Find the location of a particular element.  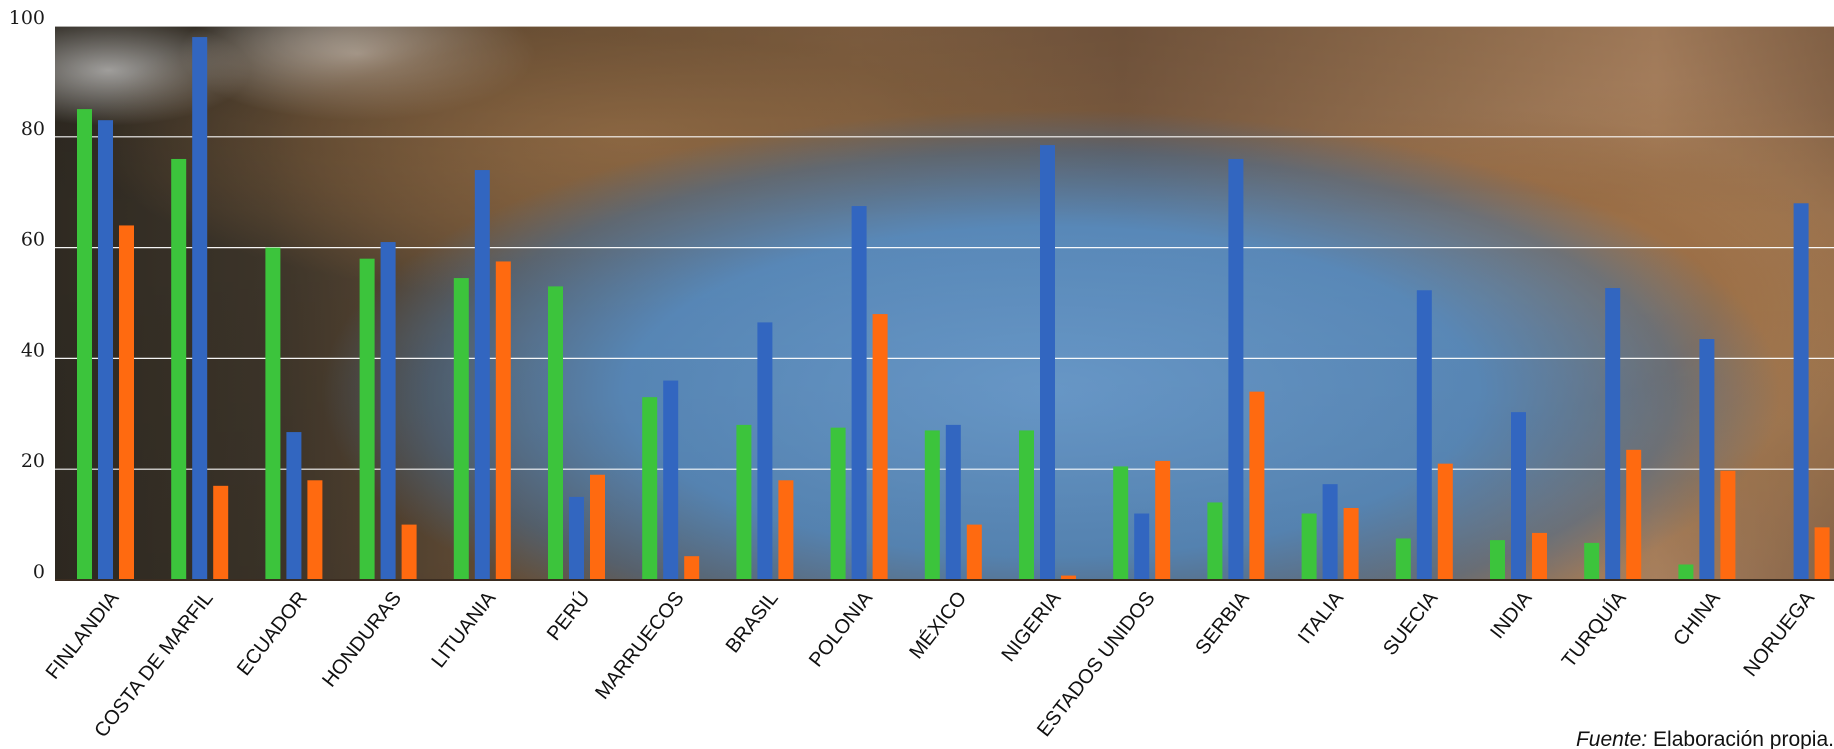

y-tick-label: 80 is located at coordinates (33, 129).